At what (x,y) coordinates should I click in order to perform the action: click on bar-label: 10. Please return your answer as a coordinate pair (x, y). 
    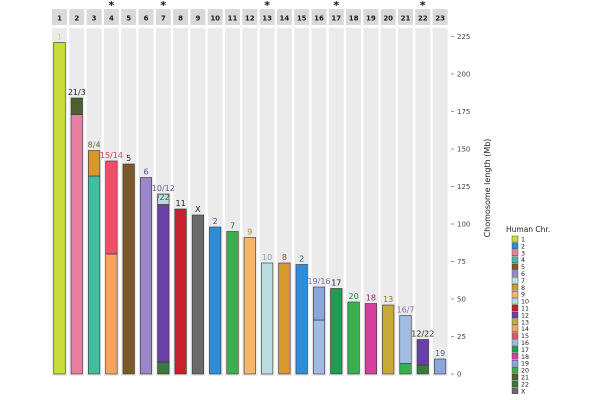
    Looking at the image, I should click on (267, 257).